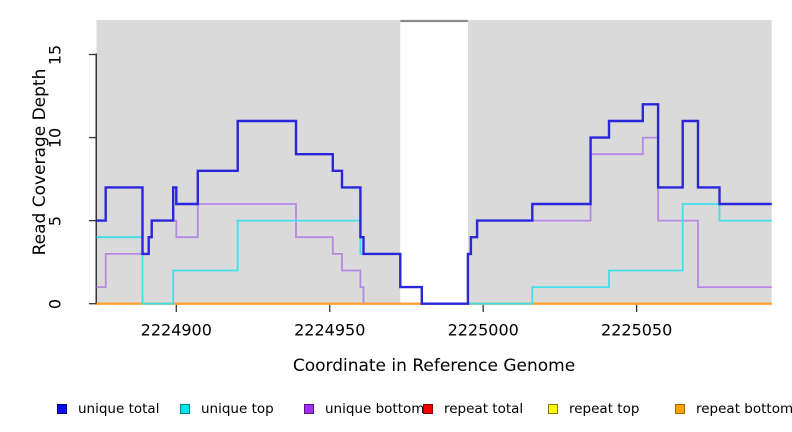  I want to click on legend-item-unique-total: unique total, so click(108, 409).